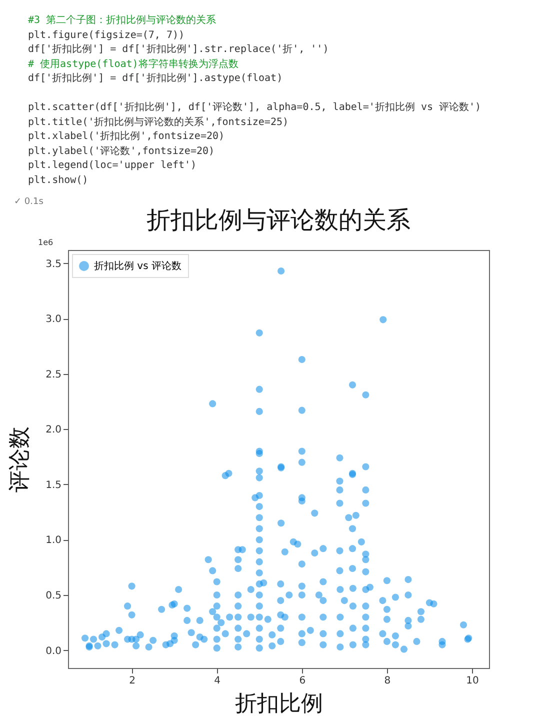 This screenshot has width=543, height=726. What do you see at coordinates (122, 151) in the screenshot?
I see `text: plt.ylabel('评论数',fontsize=20)` at bounding box center [122, 151].